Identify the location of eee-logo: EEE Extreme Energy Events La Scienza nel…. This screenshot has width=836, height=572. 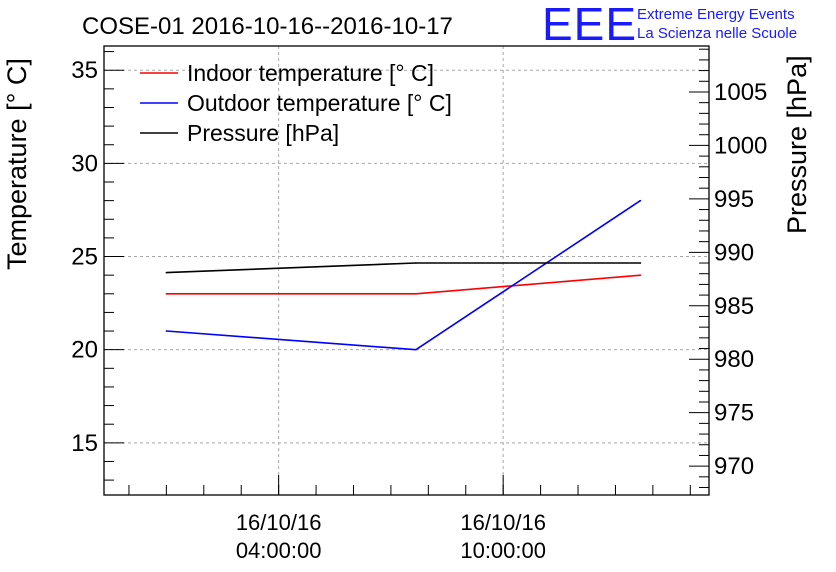
(669, 25).